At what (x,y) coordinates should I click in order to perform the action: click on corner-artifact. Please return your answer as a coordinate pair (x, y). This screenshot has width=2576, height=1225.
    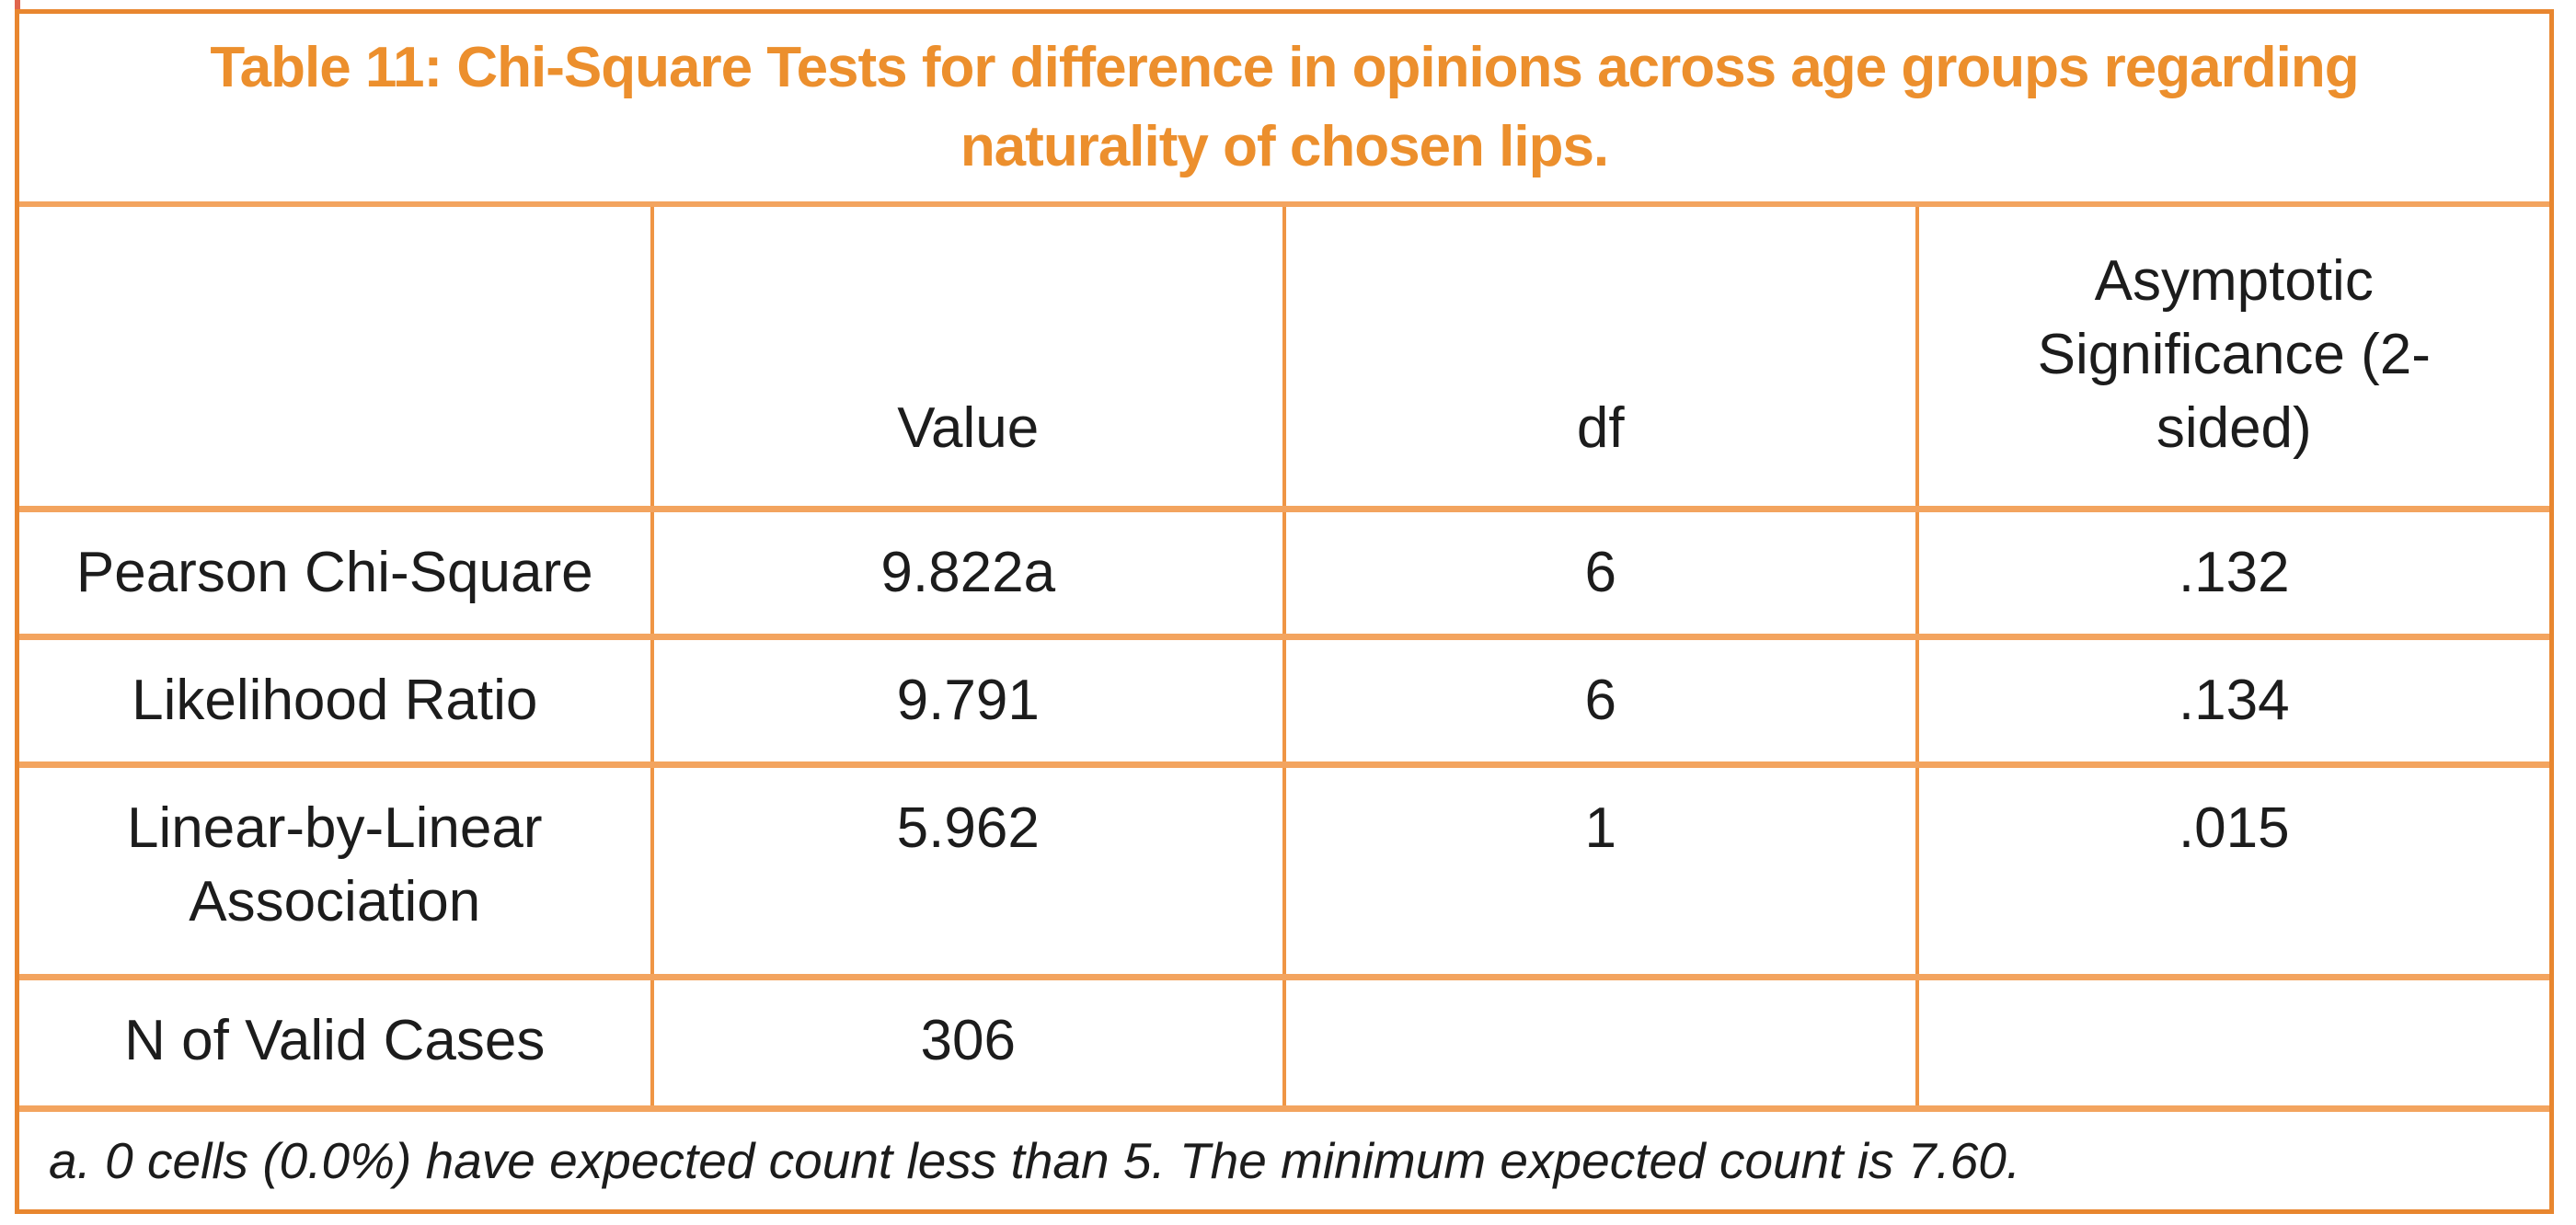
    Looking at the image, I should click on (17, 6).